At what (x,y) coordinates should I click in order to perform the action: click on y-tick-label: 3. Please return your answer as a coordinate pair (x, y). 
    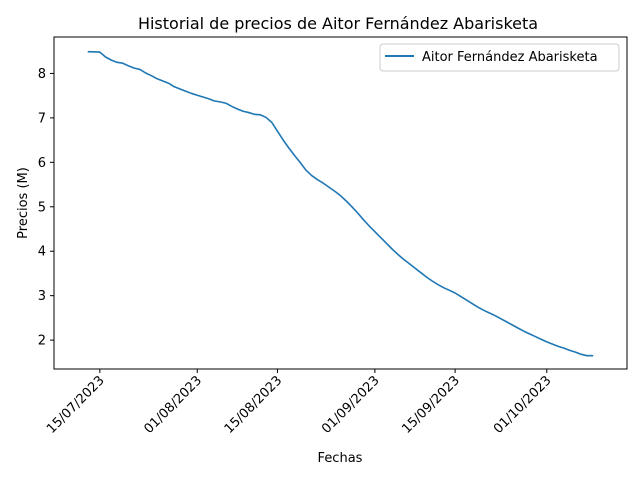
    Looking at the image, I should click on (42, 296).